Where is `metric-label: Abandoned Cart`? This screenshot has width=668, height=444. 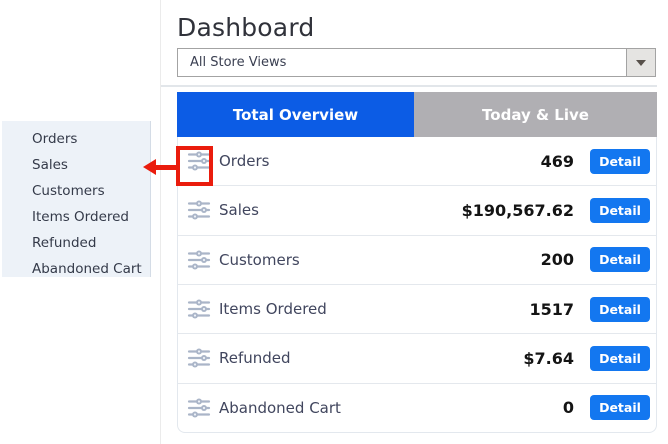 metric-label: Abandoned Cart is located at coordinates (280, 407).